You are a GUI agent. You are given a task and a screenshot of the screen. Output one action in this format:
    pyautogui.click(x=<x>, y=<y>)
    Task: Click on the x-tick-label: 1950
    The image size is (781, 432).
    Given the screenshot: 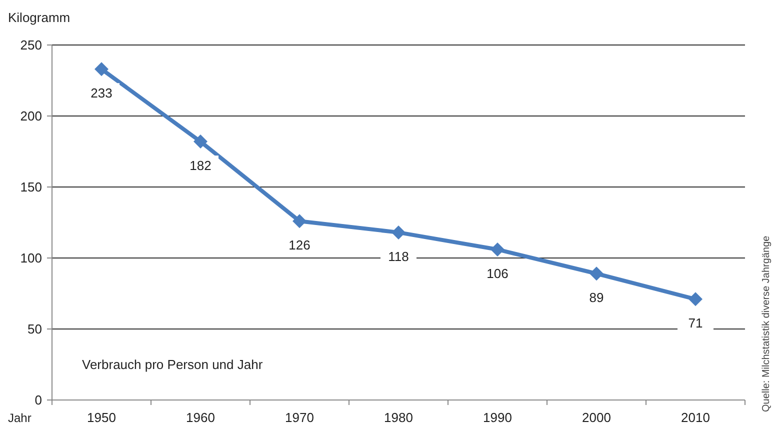 What is the action you would take?
    pyautogui.click(x=101, y=417)
    